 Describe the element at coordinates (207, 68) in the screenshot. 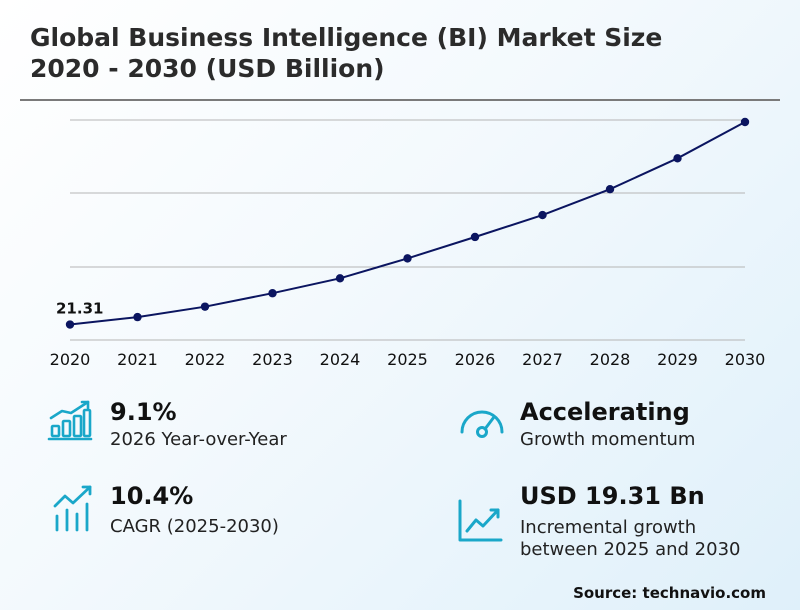

I see `chart-title-line2: 2020 - 2030 (USD Billion)` at that location.